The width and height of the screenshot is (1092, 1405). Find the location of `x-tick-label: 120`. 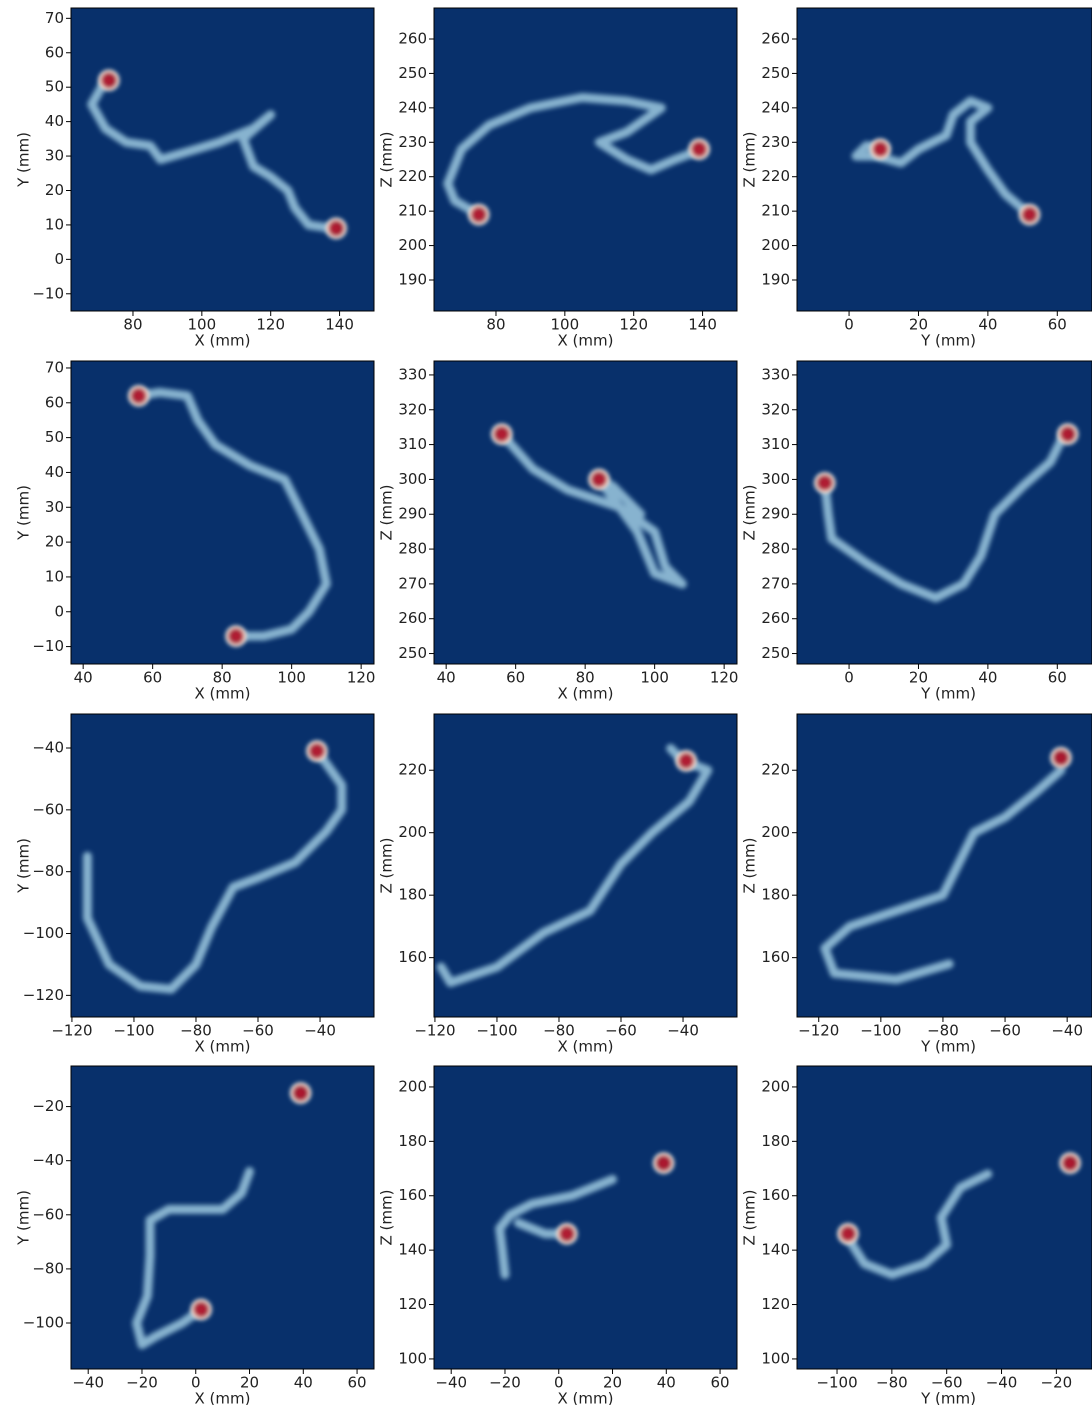

x-tick-label: 120 is located at coordinates (270, 325).